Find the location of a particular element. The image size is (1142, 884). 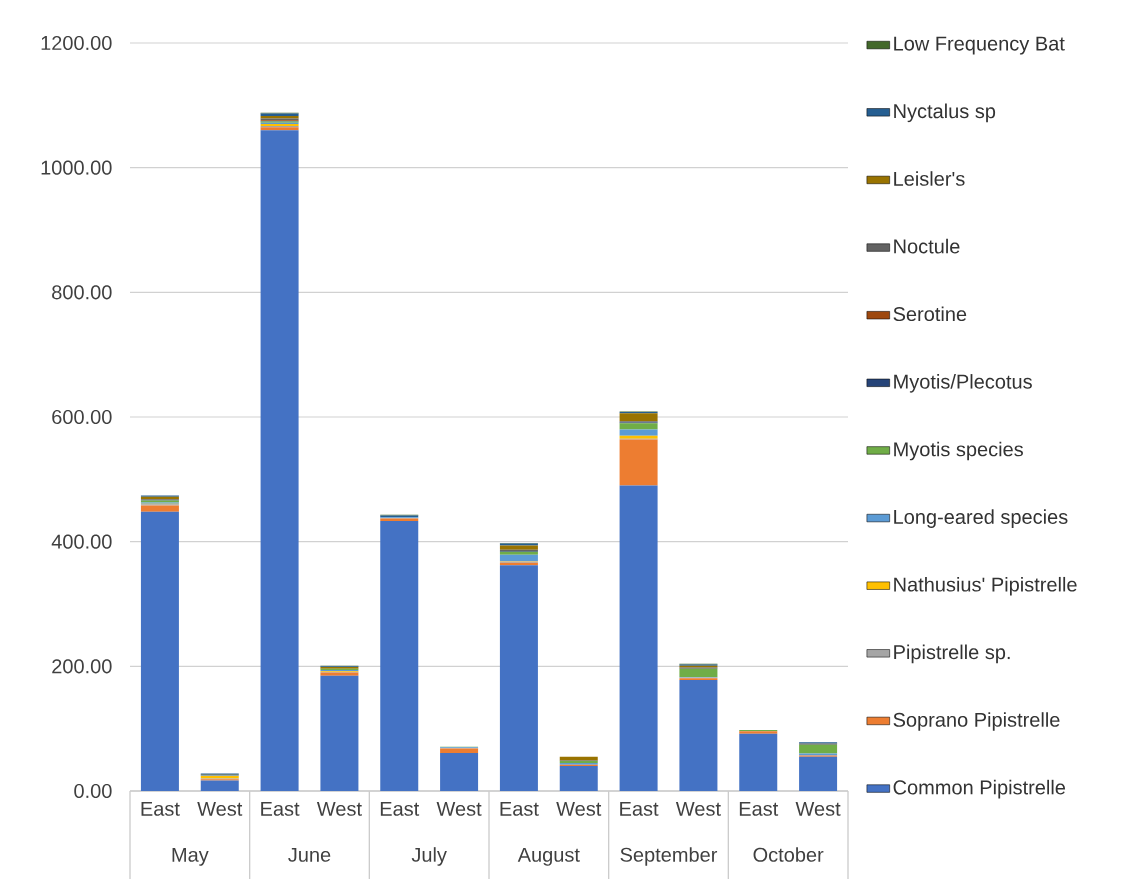

text: August is located at coordinates (548, 856).